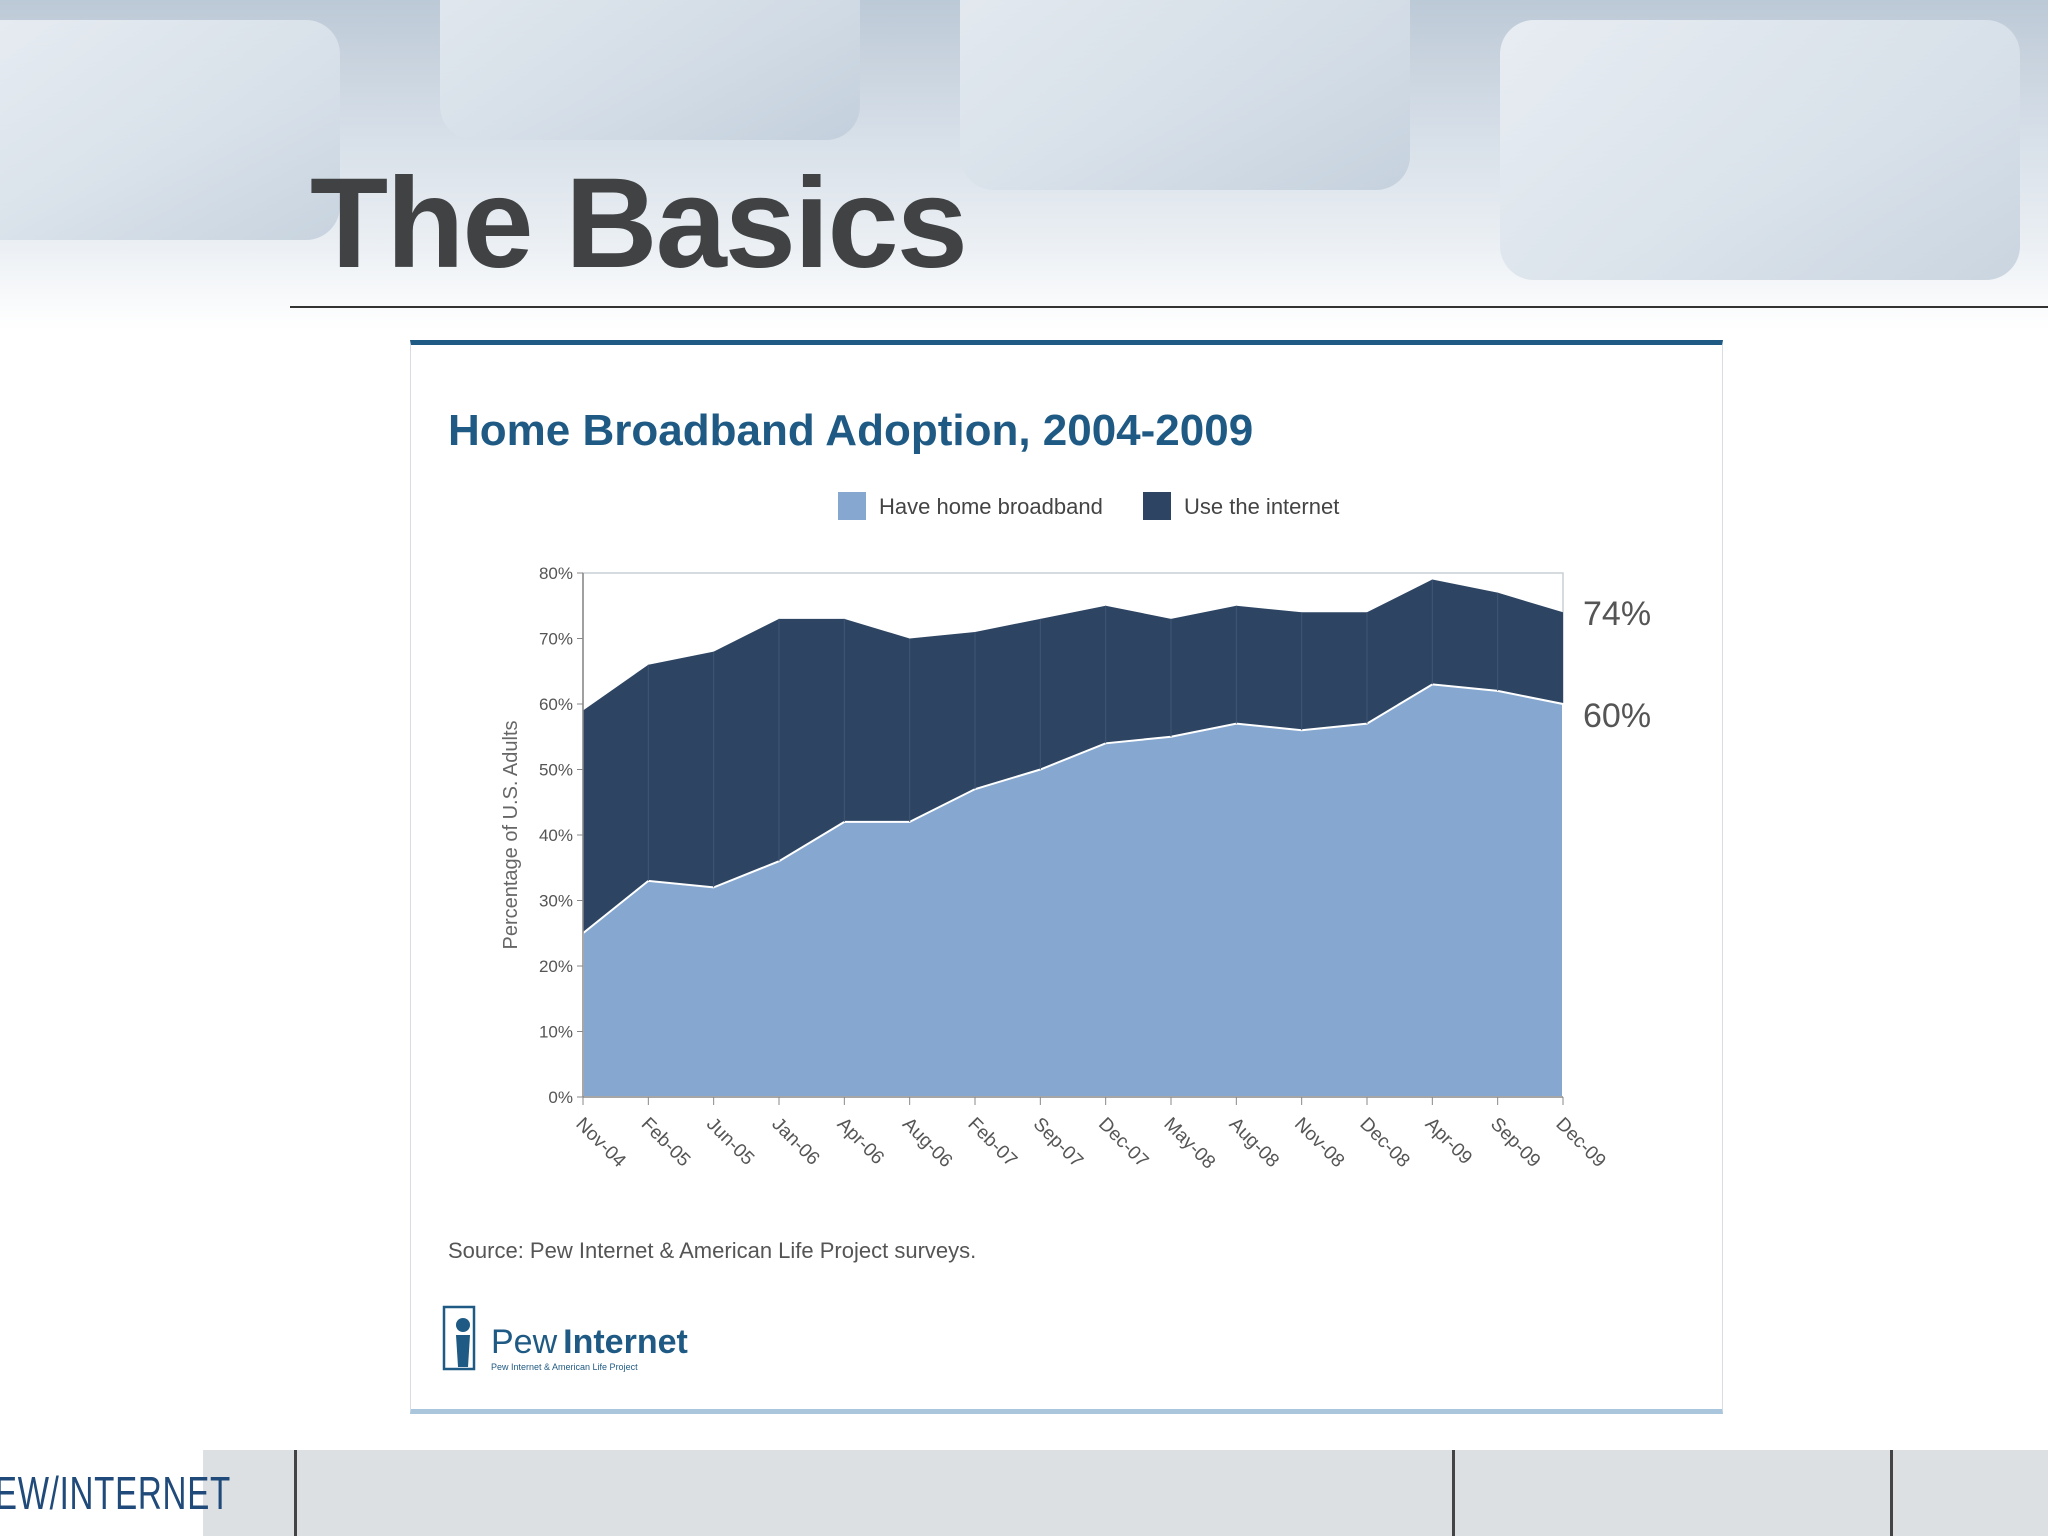 This screenshot has height=1536, width=2048. What do you see at coordinates (1384, 1143) in the screenshot?
I see `x-tick-label: Dec-08` at bounding box center [1384, 1143].